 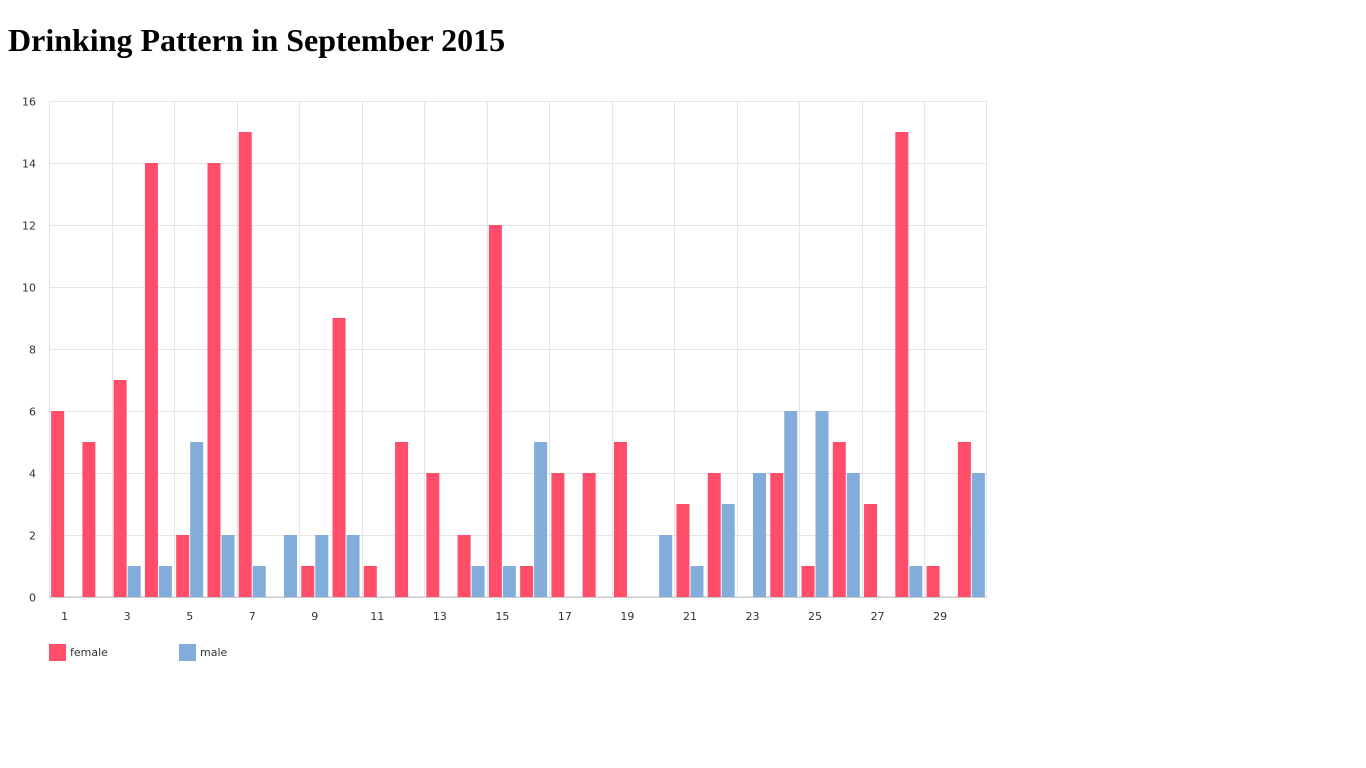 I want to click on x-tick-label: 19, so click(x=627, y=616).